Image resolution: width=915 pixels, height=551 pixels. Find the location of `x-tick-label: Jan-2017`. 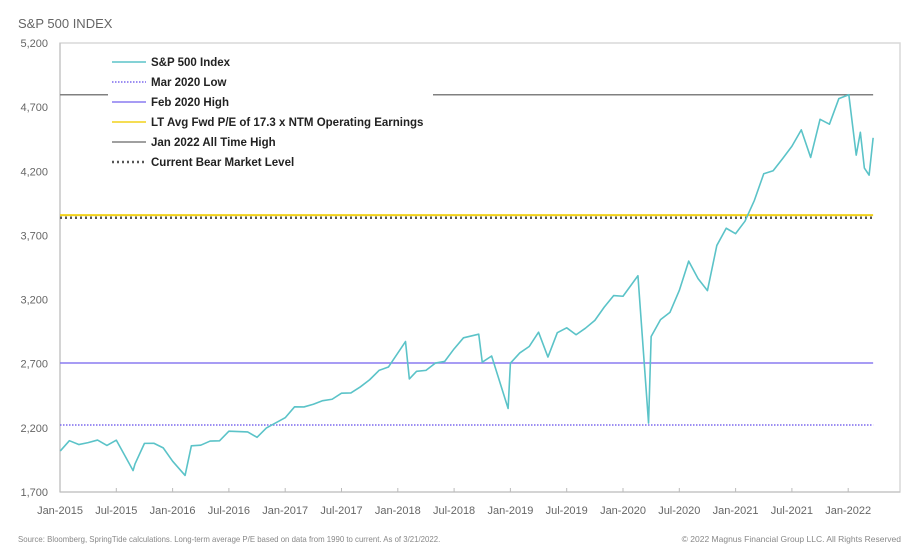

x-tick-label: Jan-2017 is located at coordinates (285, 511).